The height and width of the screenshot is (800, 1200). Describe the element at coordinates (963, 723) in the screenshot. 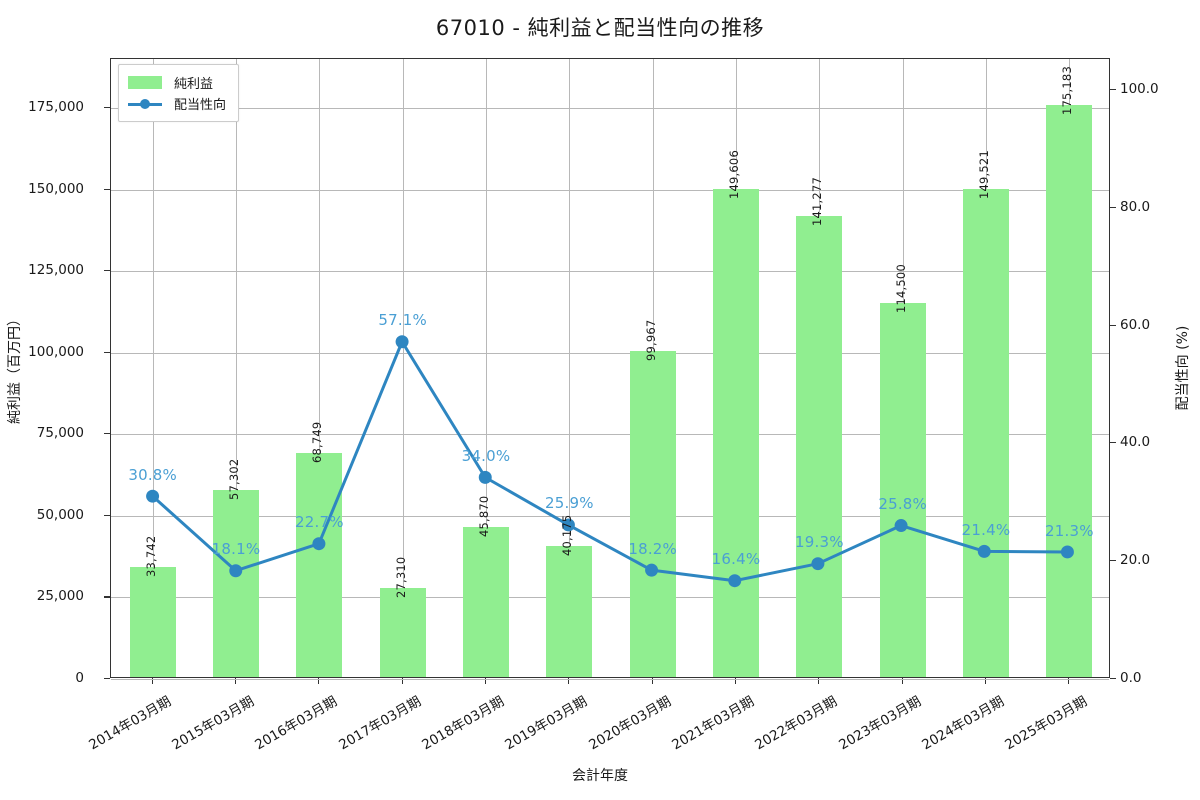

I see `x-axis-tick-label: 2024年03月期` at that location.